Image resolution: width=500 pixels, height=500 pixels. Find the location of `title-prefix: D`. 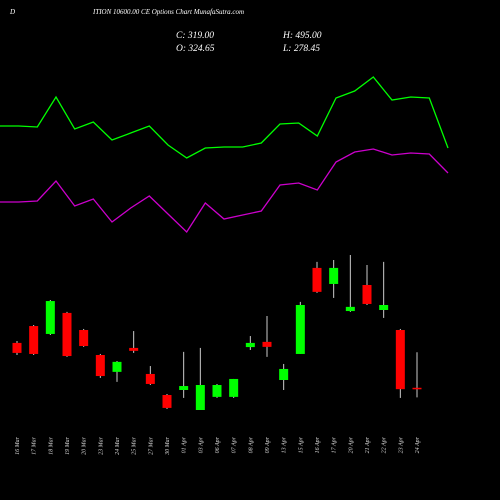

title-prefix: D is located at coordinates (12, 12).